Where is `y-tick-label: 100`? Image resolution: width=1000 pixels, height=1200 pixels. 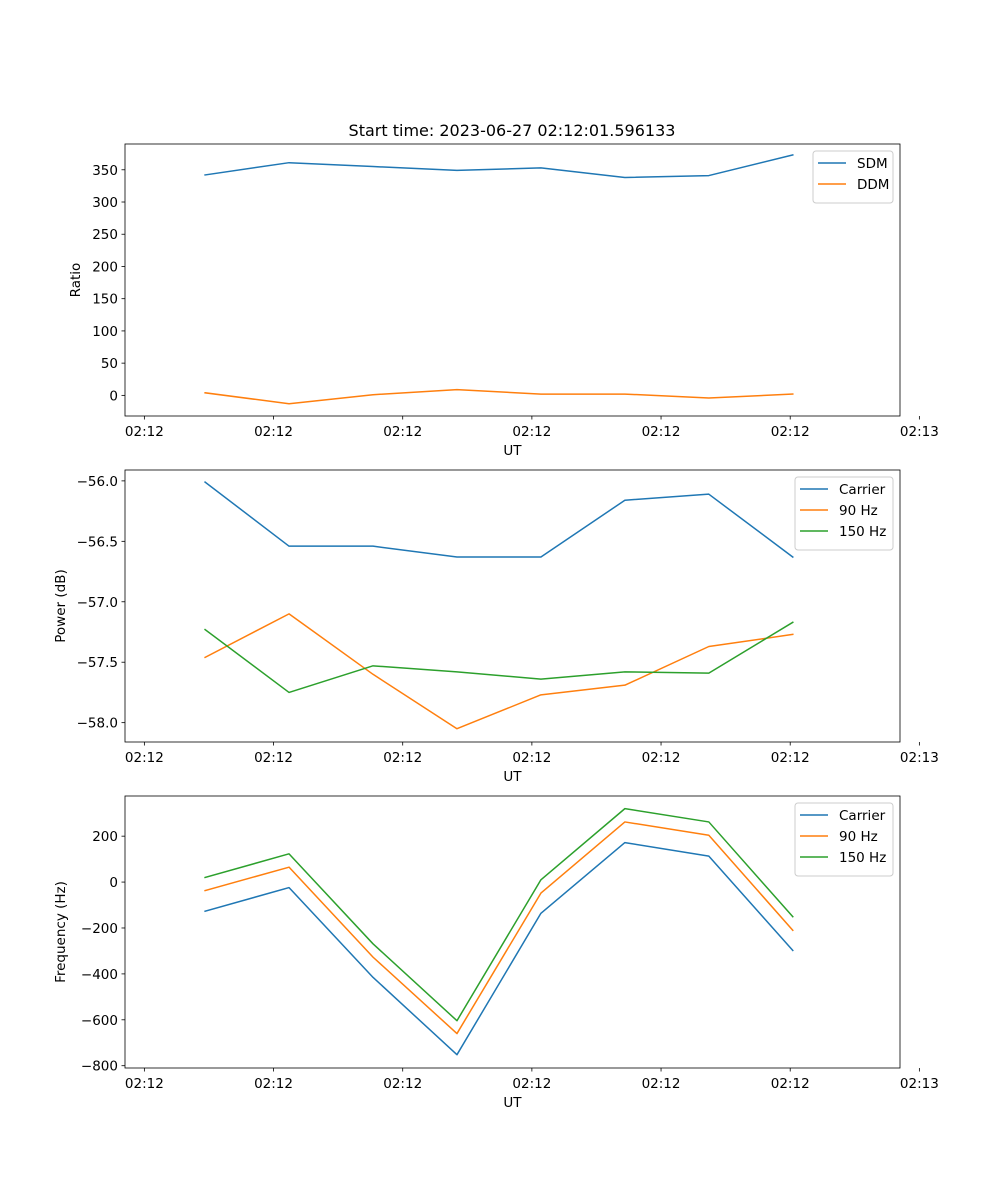
y-tick-label: 100 is located at coordinates (105, 332).